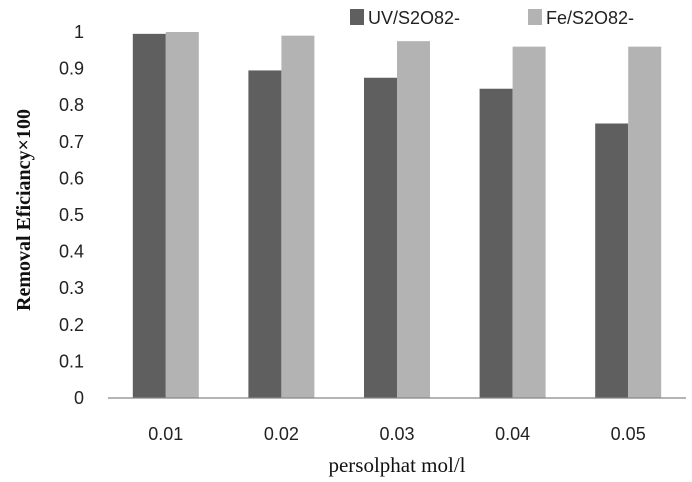 The image size is (692, 482). What do you see at coordinates (612, 260) in the screenshot?
I see `bar-uv-0.05` at bounding box center [612, 260].